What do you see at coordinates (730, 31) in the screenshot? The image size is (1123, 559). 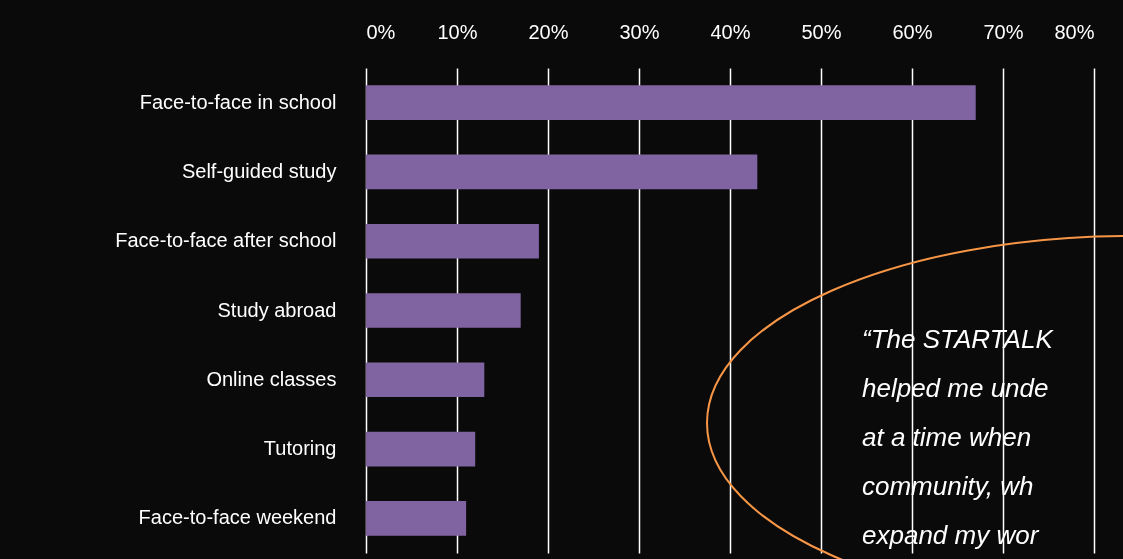 I see `x-tick-label: 40%` at bounding box center [730, 31].